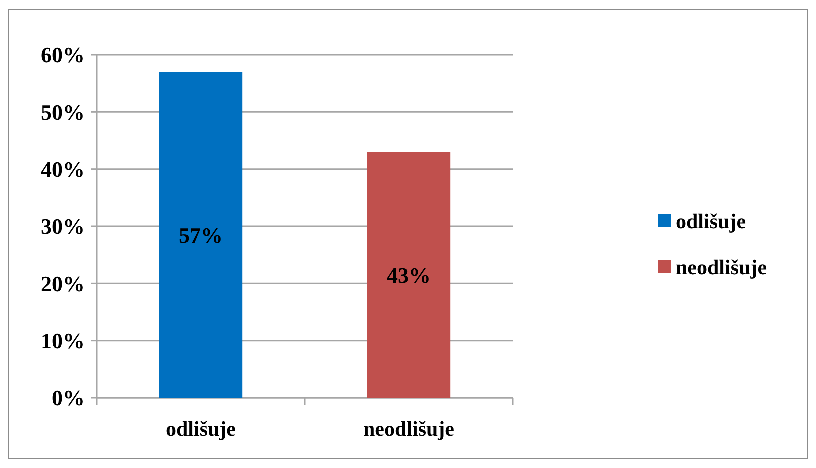 This screenshot has height=468, width=816. What do you see at coordinates (409, 275) in the screenshot?
I see `data-label: 43%` at bounding box center [409, 275].